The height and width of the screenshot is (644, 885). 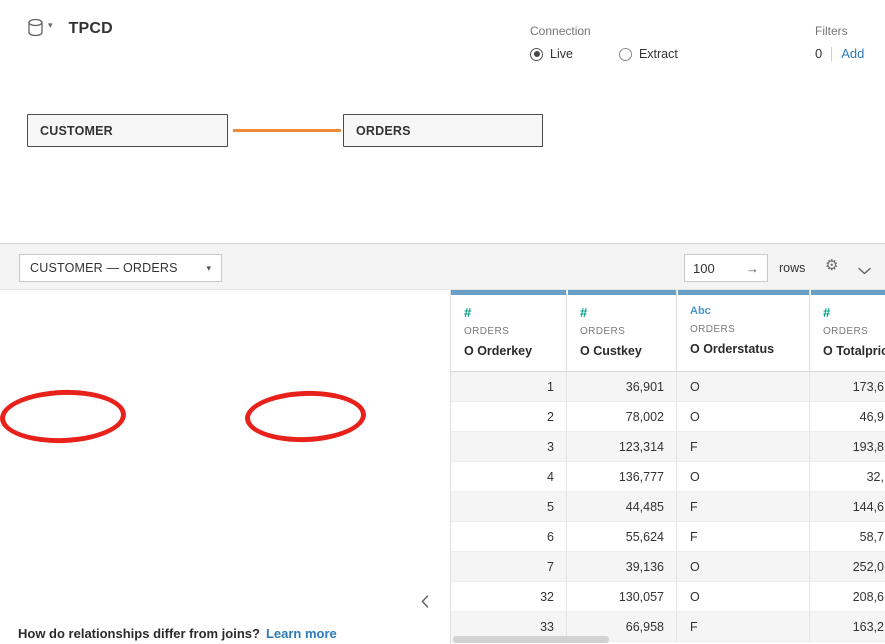 What do you see at coordinates (561, 54) in the screenshot?
I see `radio-live-label: Live` at bounding box center [561, 54].